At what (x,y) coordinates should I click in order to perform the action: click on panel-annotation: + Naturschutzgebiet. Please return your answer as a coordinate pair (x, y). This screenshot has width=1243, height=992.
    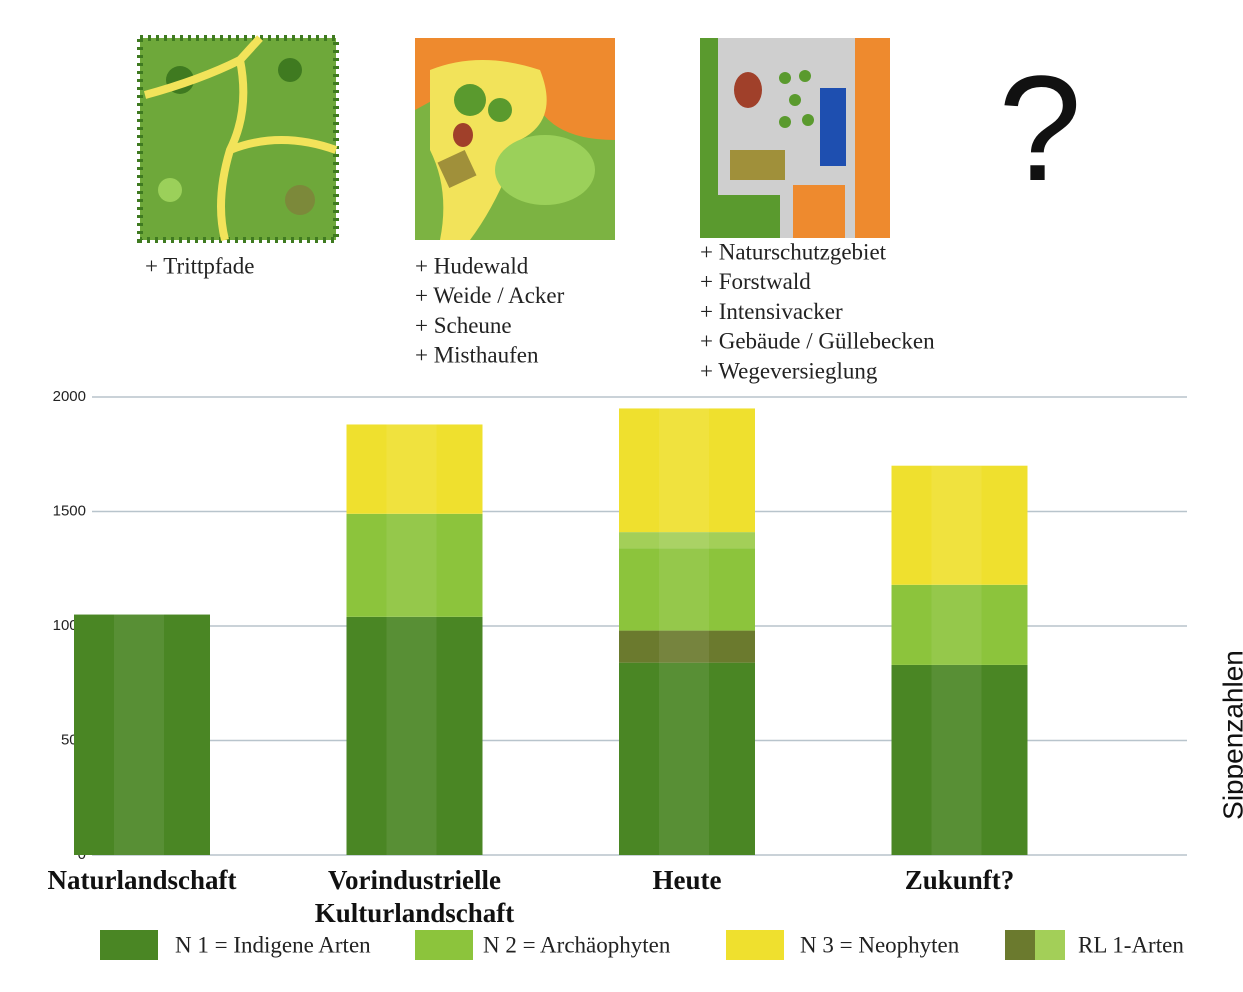
    Looking at the image, I should click on (793, 251).